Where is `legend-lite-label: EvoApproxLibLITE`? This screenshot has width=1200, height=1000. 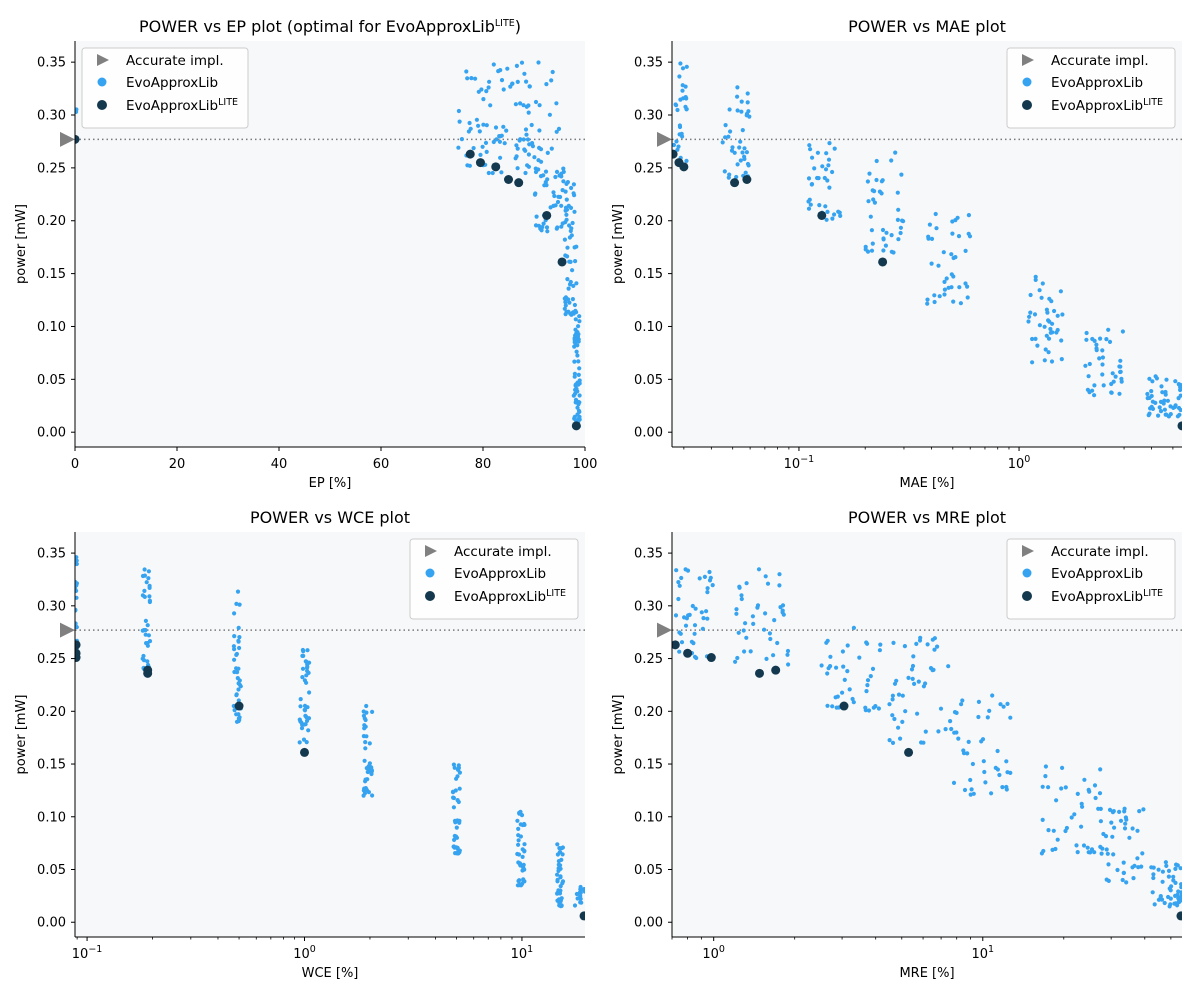 legend-lite-label: EvoApproxLibLITE is located at coordinates (1107, 105).